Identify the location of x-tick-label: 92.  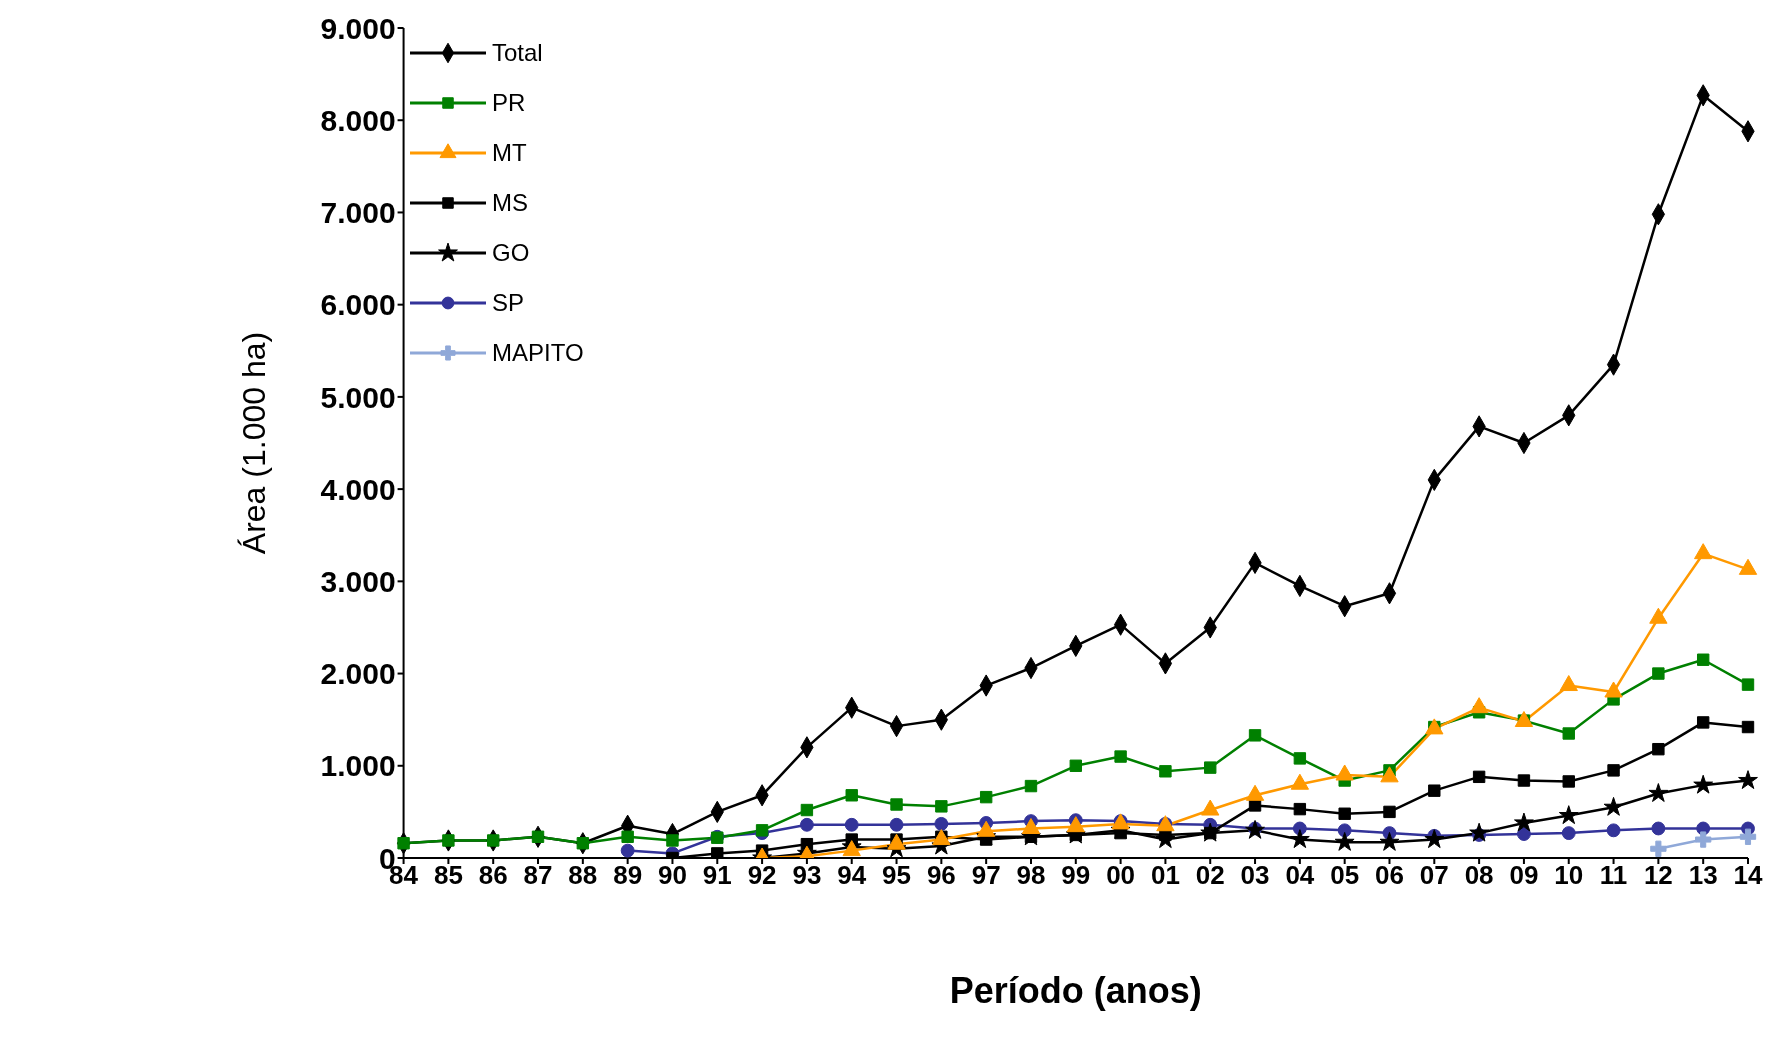
(762, 875).